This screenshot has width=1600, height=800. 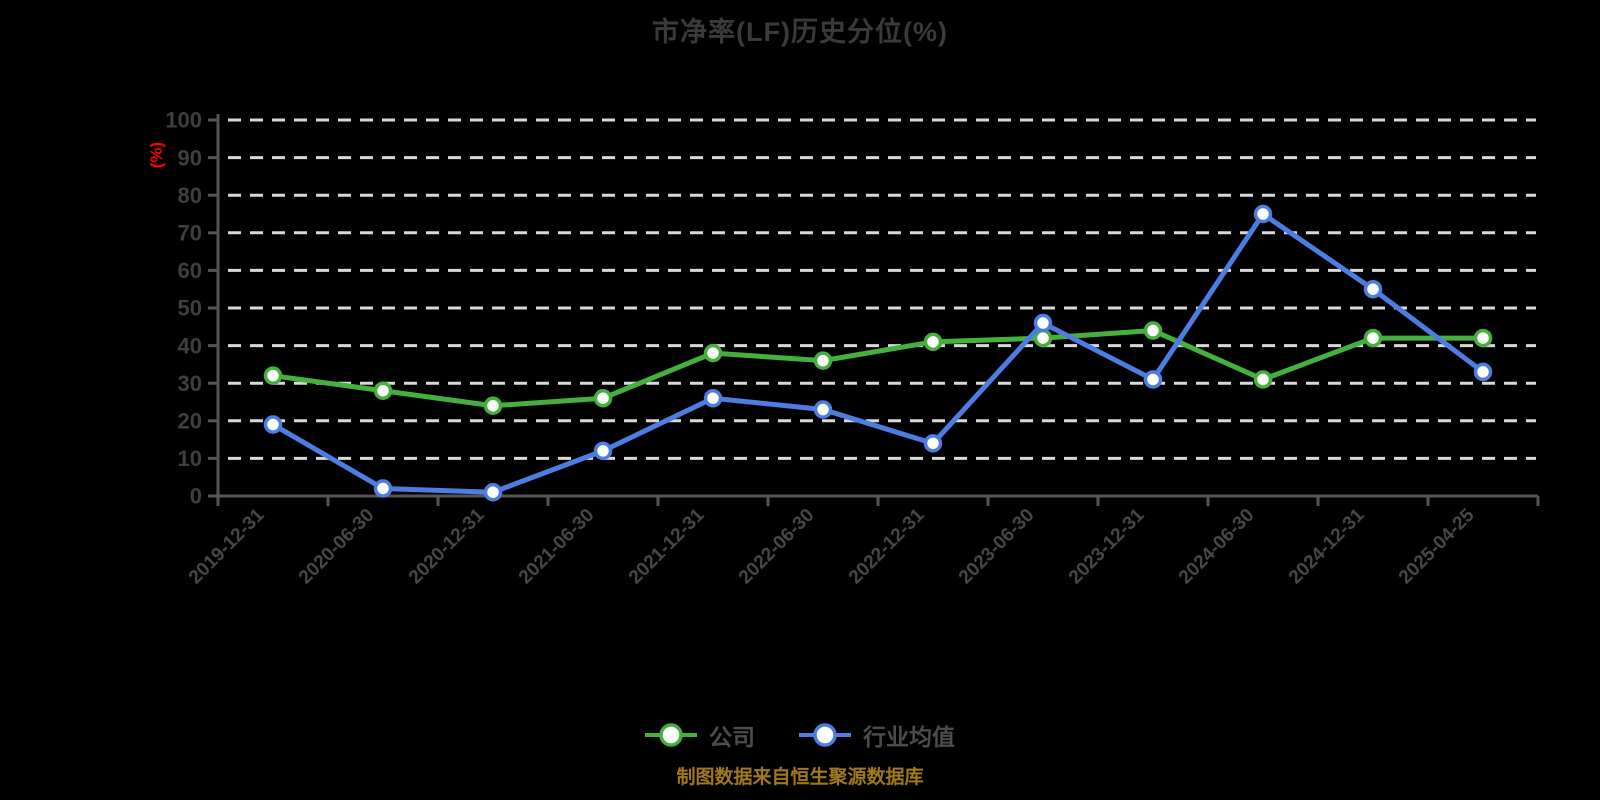 I want to click on x-tick-label: 2020-12-31, so click(x=447, y=546).